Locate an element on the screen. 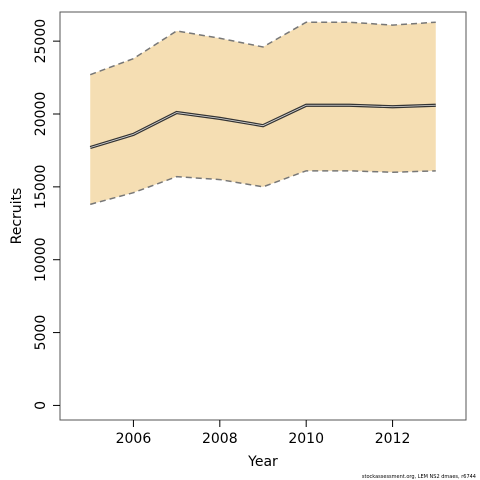 The height and width of the screenshot is (480, 480). estimate-line-inner is located at coordinates (263, 126).